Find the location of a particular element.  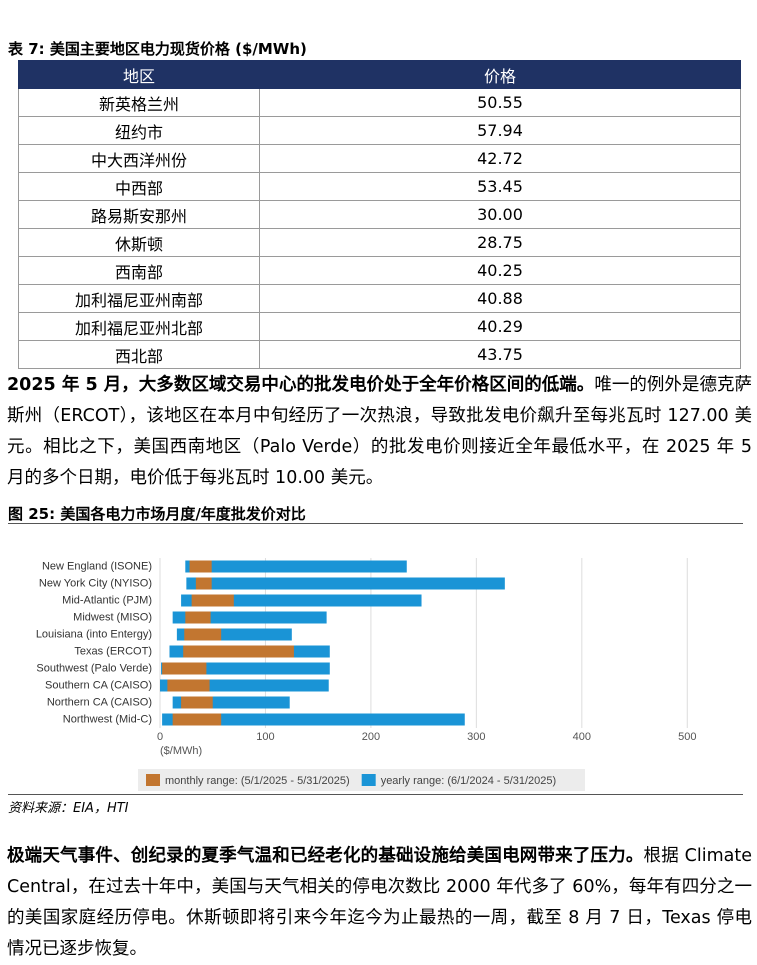

table-row: 中西部 53.45 is located at coordinates (379, 186).